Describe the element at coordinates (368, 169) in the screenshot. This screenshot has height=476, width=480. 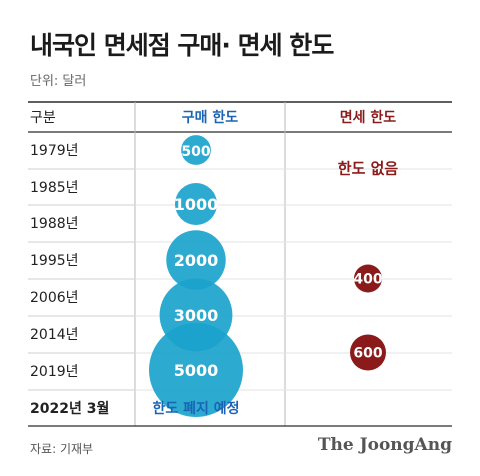
I see `duty-free-limit-note: 한도 없음` at that location.